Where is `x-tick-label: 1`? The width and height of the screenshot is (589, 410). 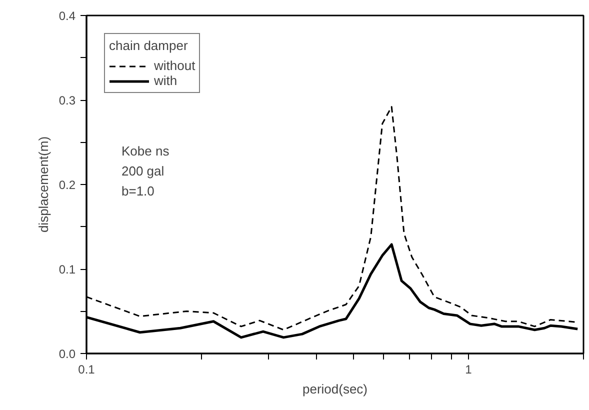
x-tick-label: 1 is located at coordinates (468, 369).